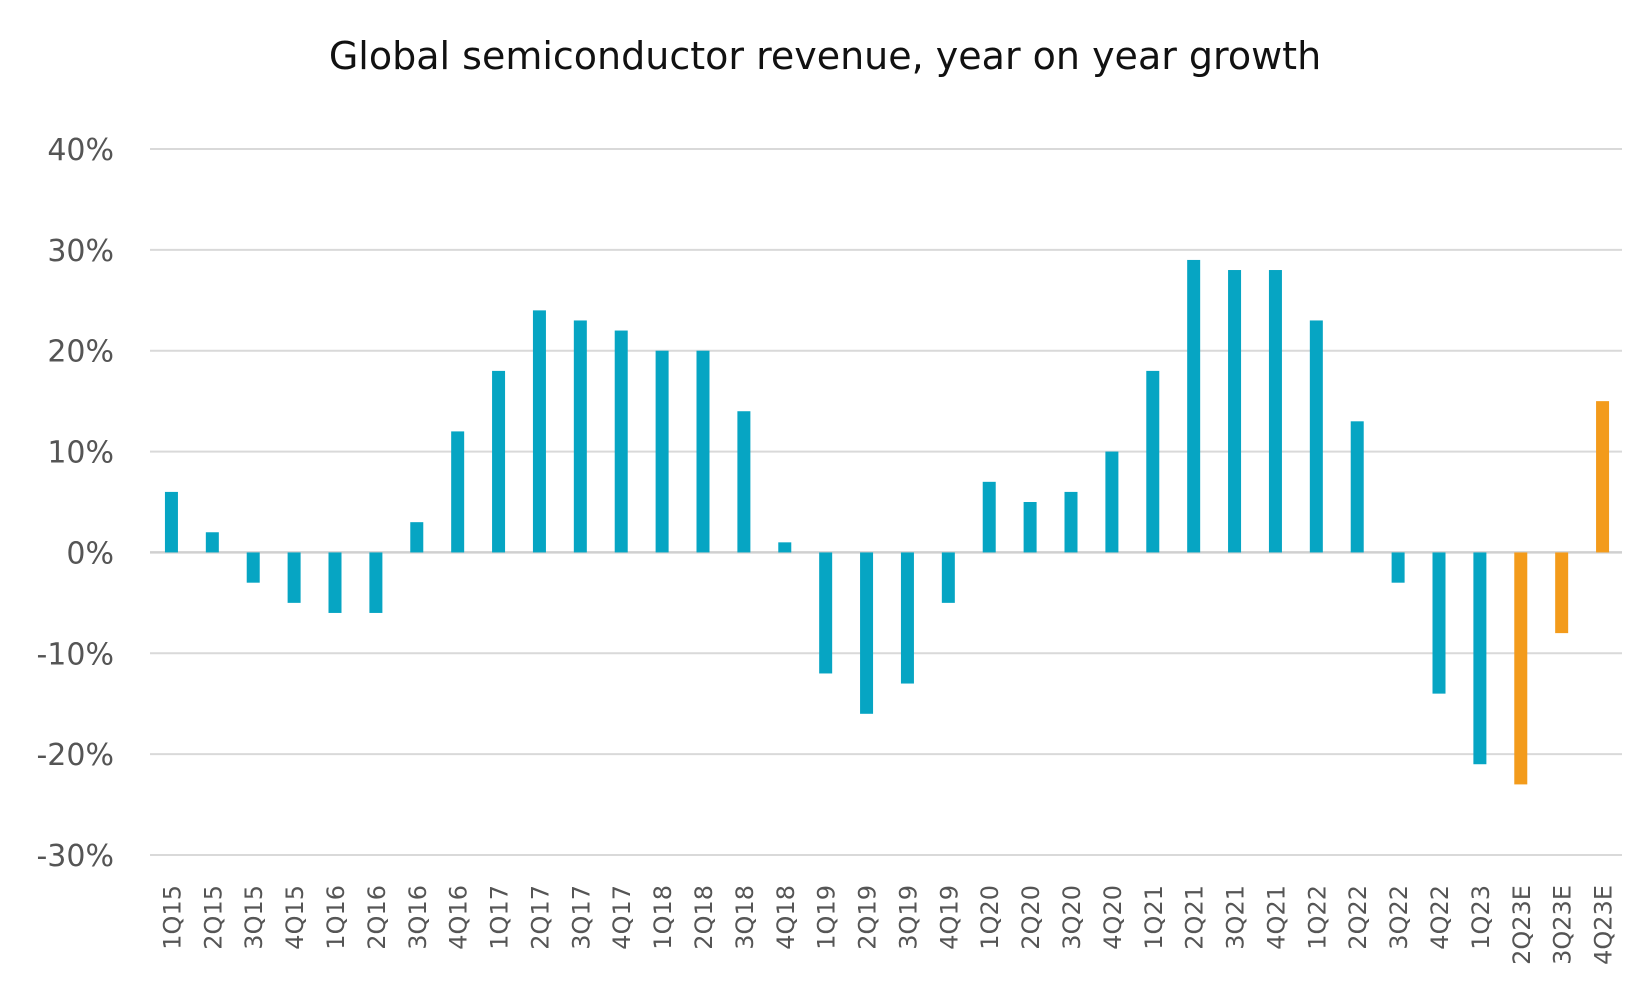  Describe the element at coordinates (1071, 522) in the screenshot. I see `bar-3q20` at that location.